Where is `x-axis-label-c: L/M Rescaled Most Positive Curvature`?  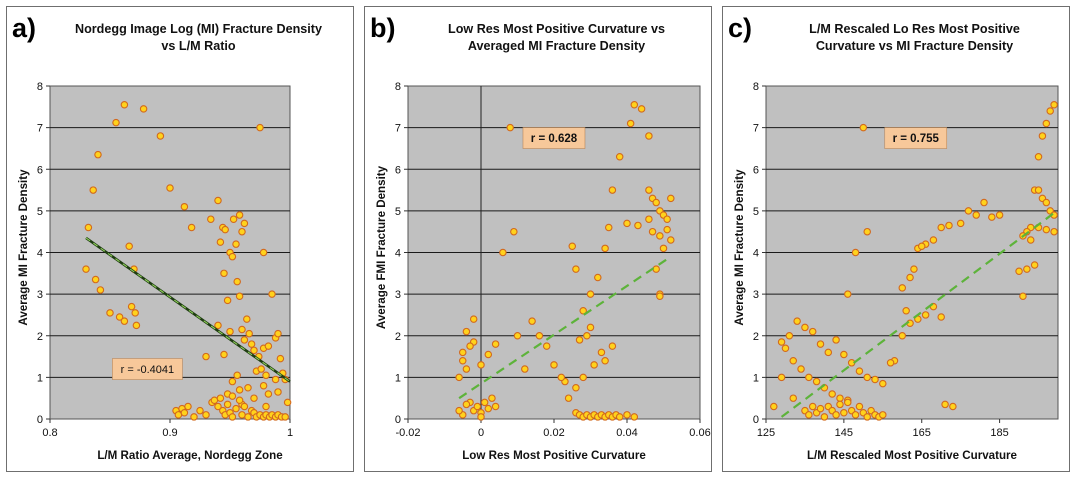
x-axis-label-c: L/M Rescaled Most Positive Curvature is located at coordinates (912, 455).